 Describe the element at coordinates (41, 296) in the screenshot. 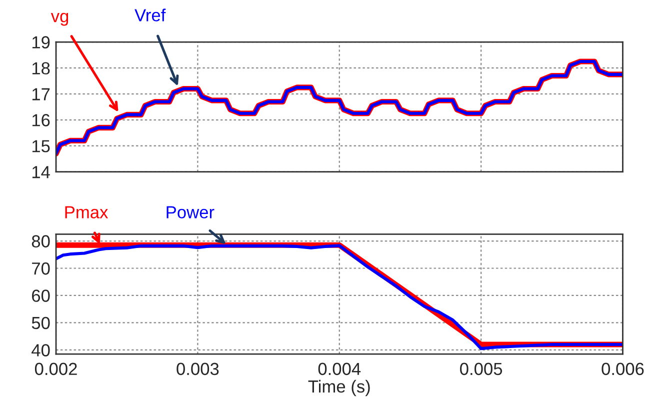

I see `y-tick-label: 60` at that location.